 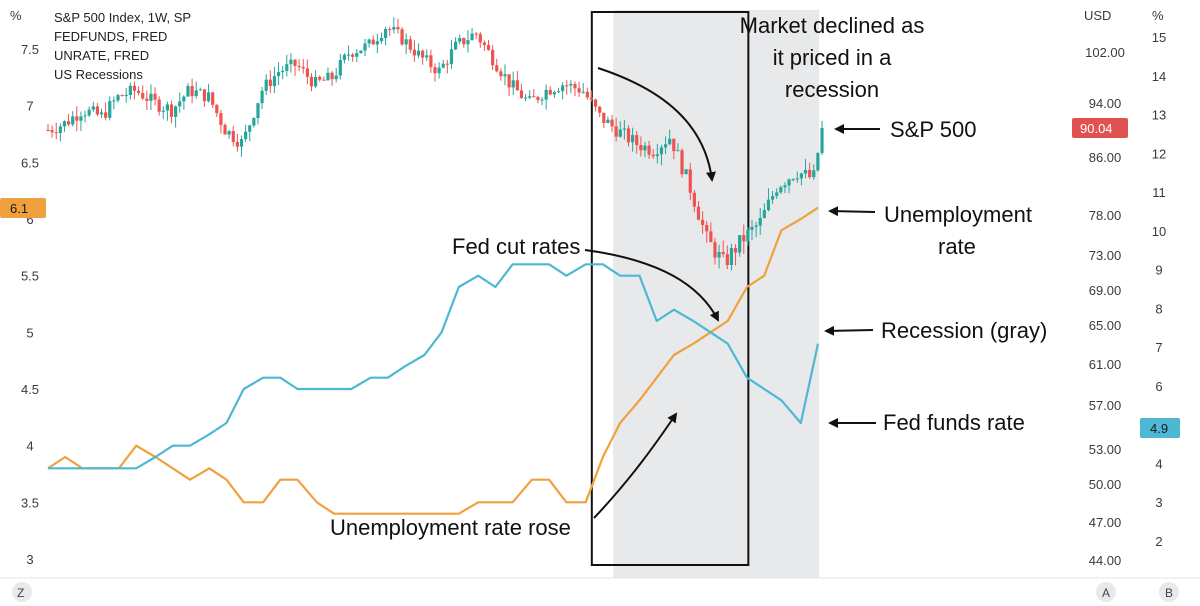 I want to click on corner-button-b-label: B, so click(x=1169, y=593).